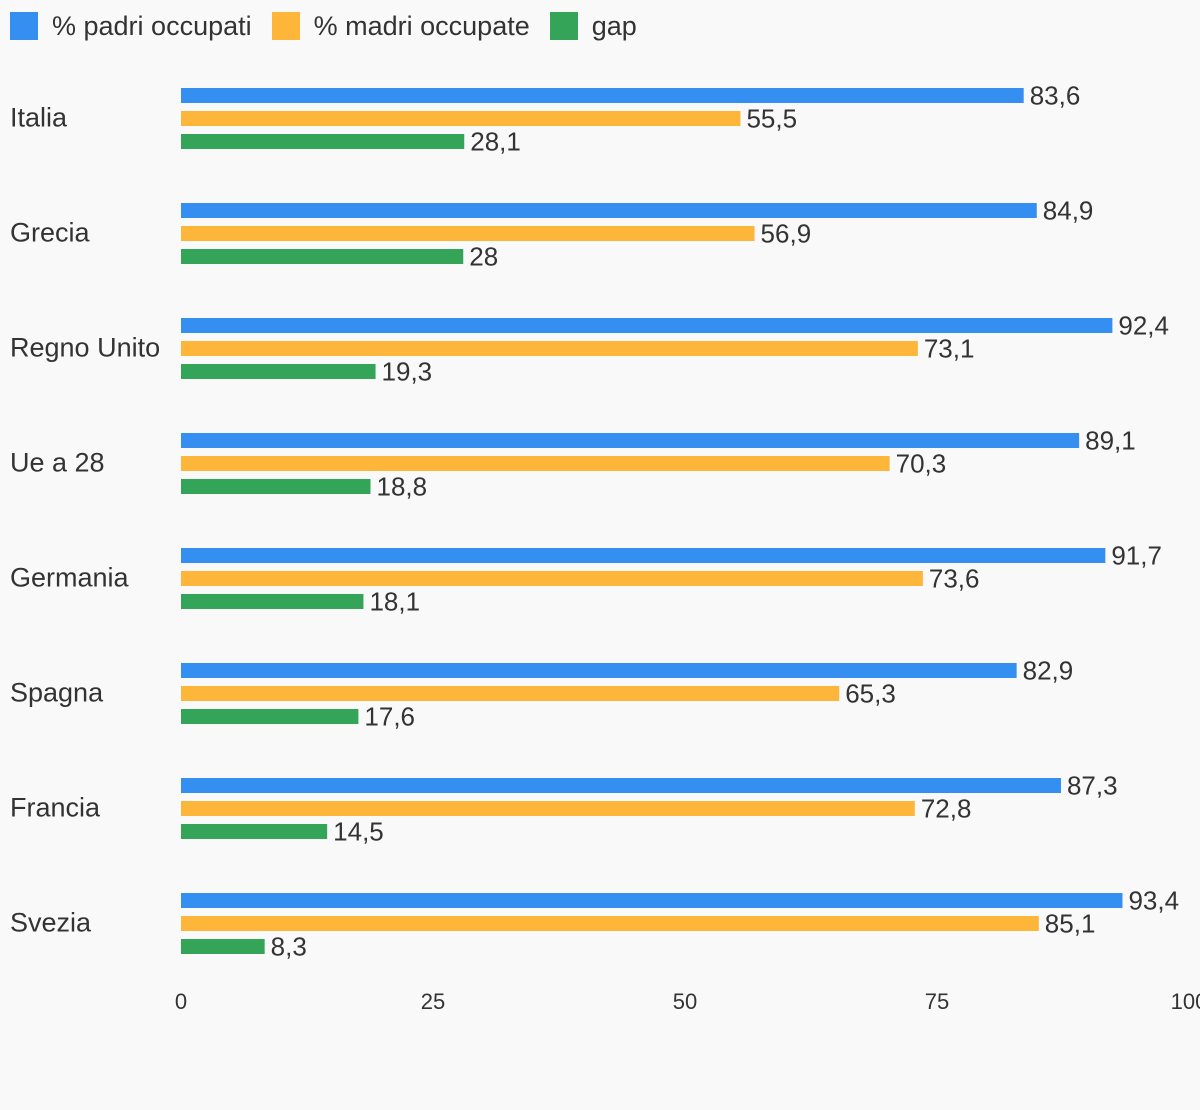 The width and height of the screenshot is (1200, 1110). Describe the element at coordinates (85, 348) in the screenshot. I see `category-label: Regno Unito` at that location.